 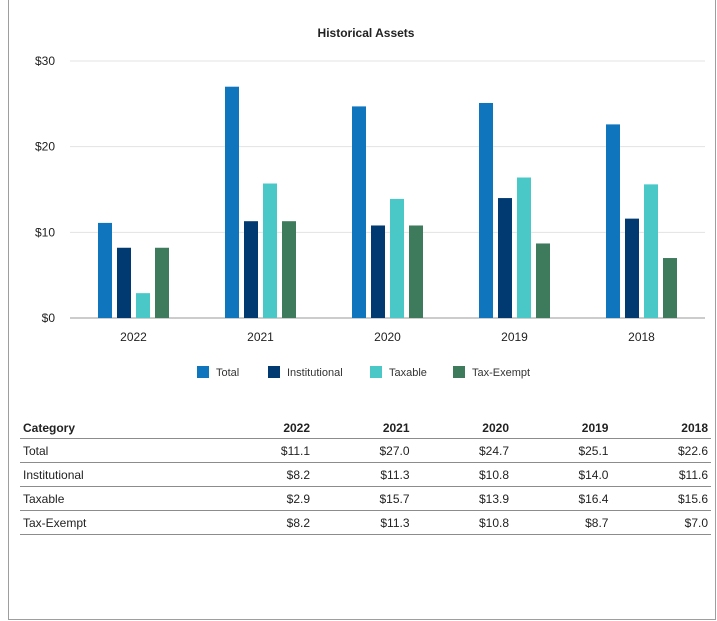 I want to click on table-row: Institutional $8.2 $11.3 $10.8 $14.0 $11.6, so click(x=365, y=474).